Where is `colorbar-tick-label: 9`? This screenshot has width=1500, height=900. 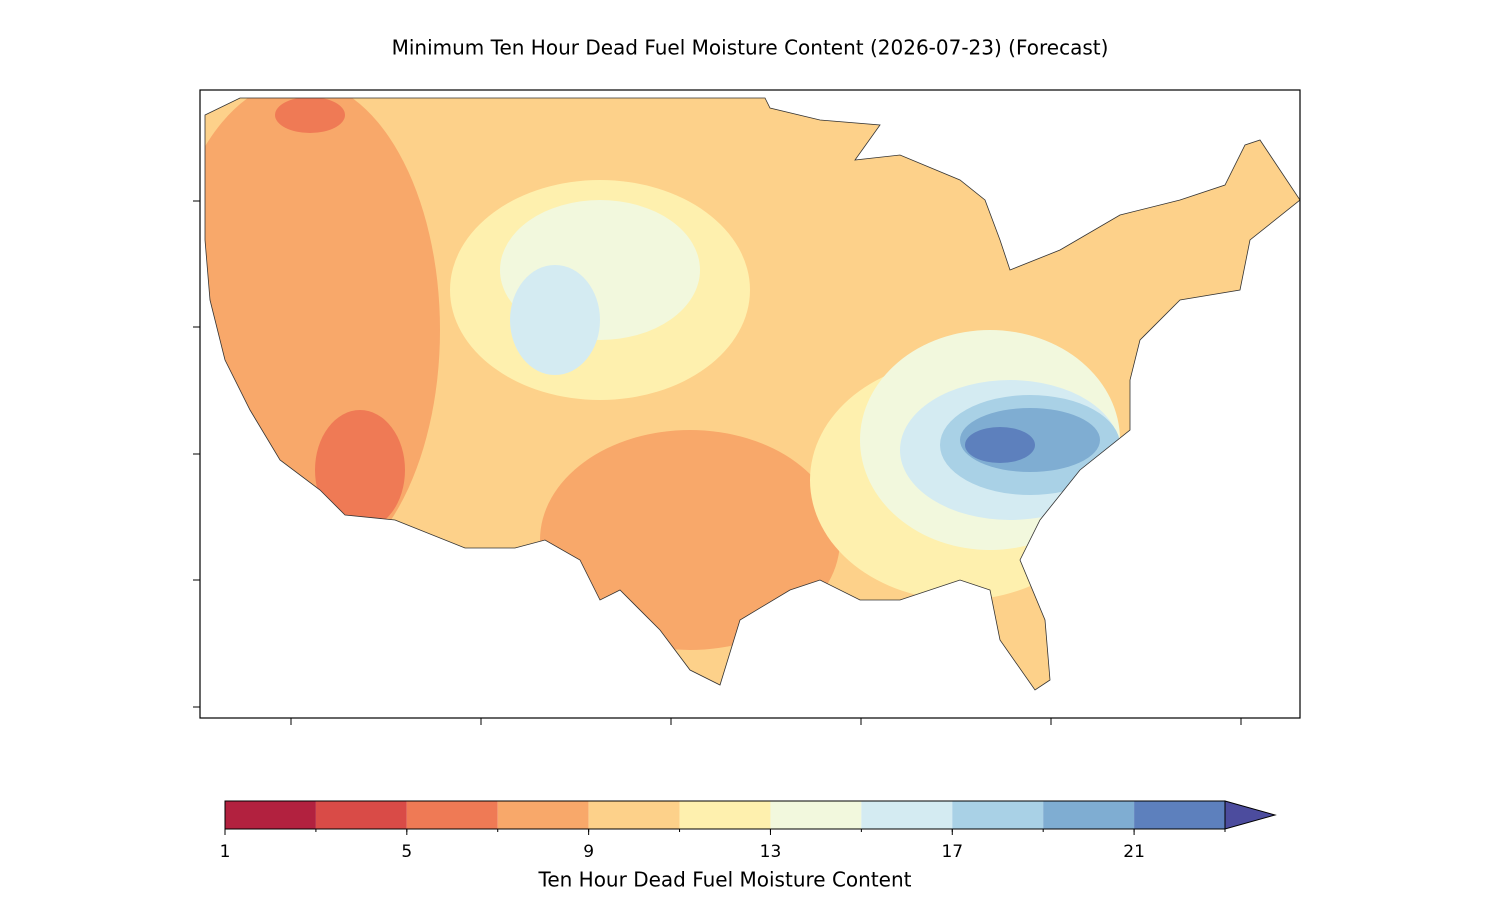
colorbar-tick-label: 9 is located at coordinates (588, 852).